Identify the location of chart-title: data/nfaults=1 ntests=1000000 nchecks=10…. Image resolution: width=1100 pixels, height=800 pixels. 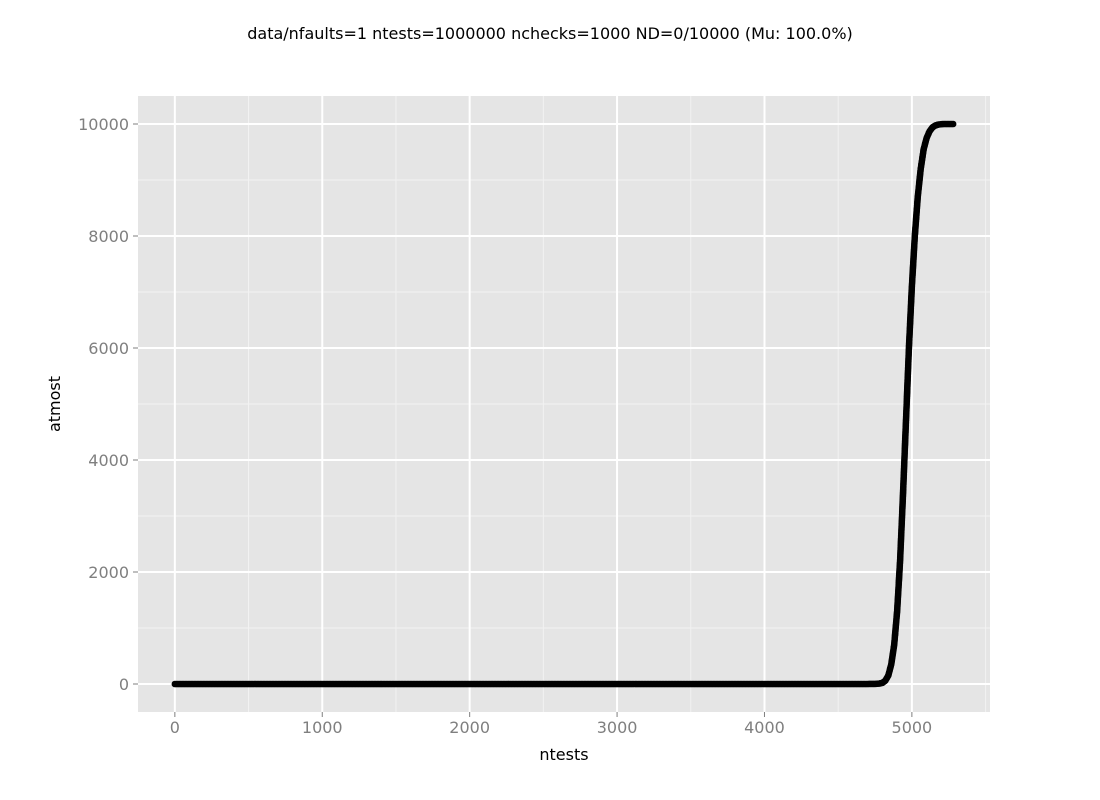
(550, 33).